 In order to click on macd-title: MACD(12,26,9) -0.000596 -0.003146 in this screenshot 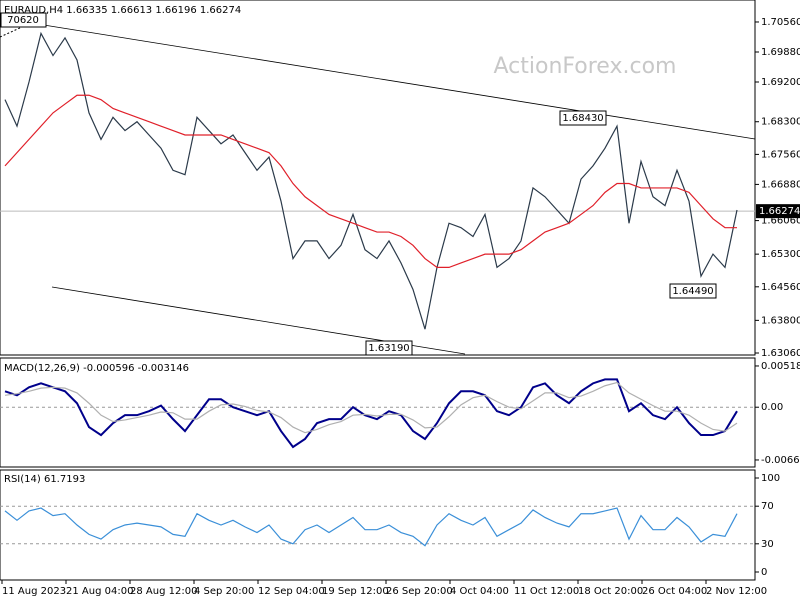, I will do `click(96, 368)`.